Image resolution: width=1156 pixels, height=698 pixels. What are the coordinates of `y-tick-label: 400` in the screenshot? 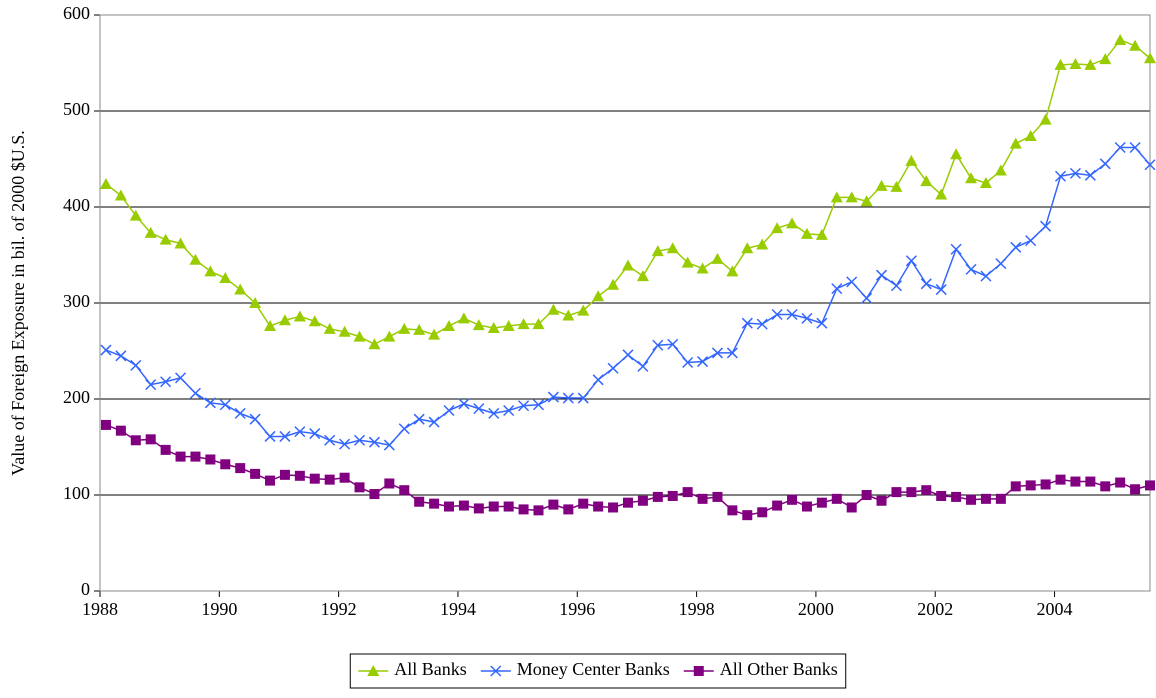 It's located at (76, 205).